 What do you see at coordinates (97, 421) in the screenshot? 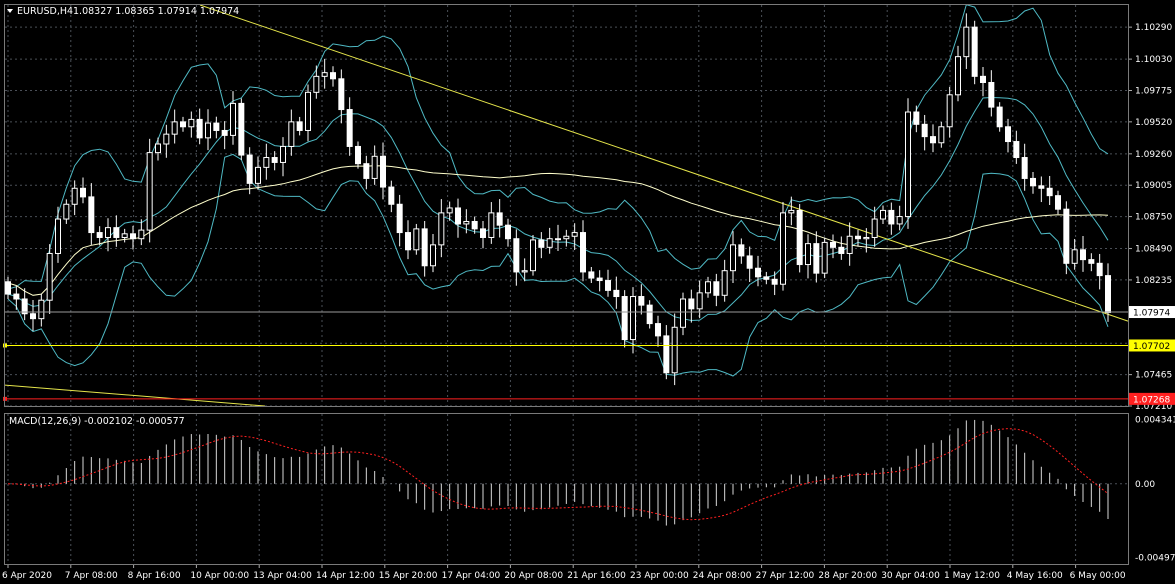
I see `macd-title: MACD(12,26,9) -0.002102 -0.000577` at bounding box center [97, 421].